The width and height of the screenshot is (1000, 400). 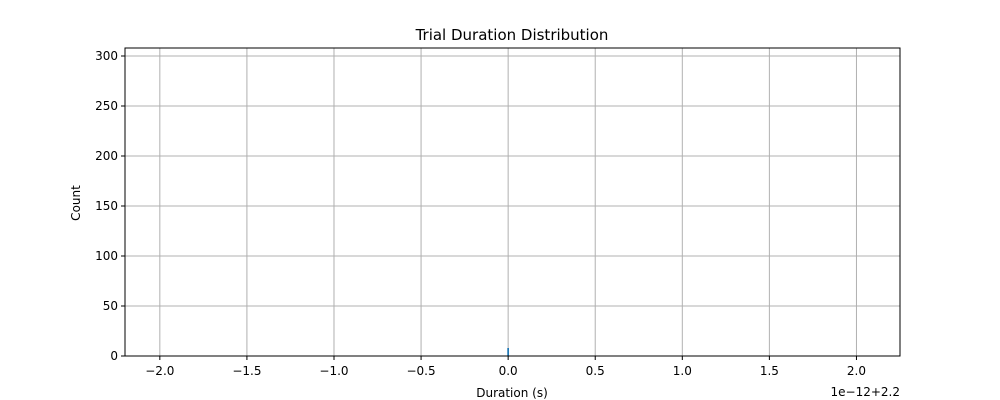 I want to click on x-offset-label: 1e−12+2.2, so click(x=865, y=392).